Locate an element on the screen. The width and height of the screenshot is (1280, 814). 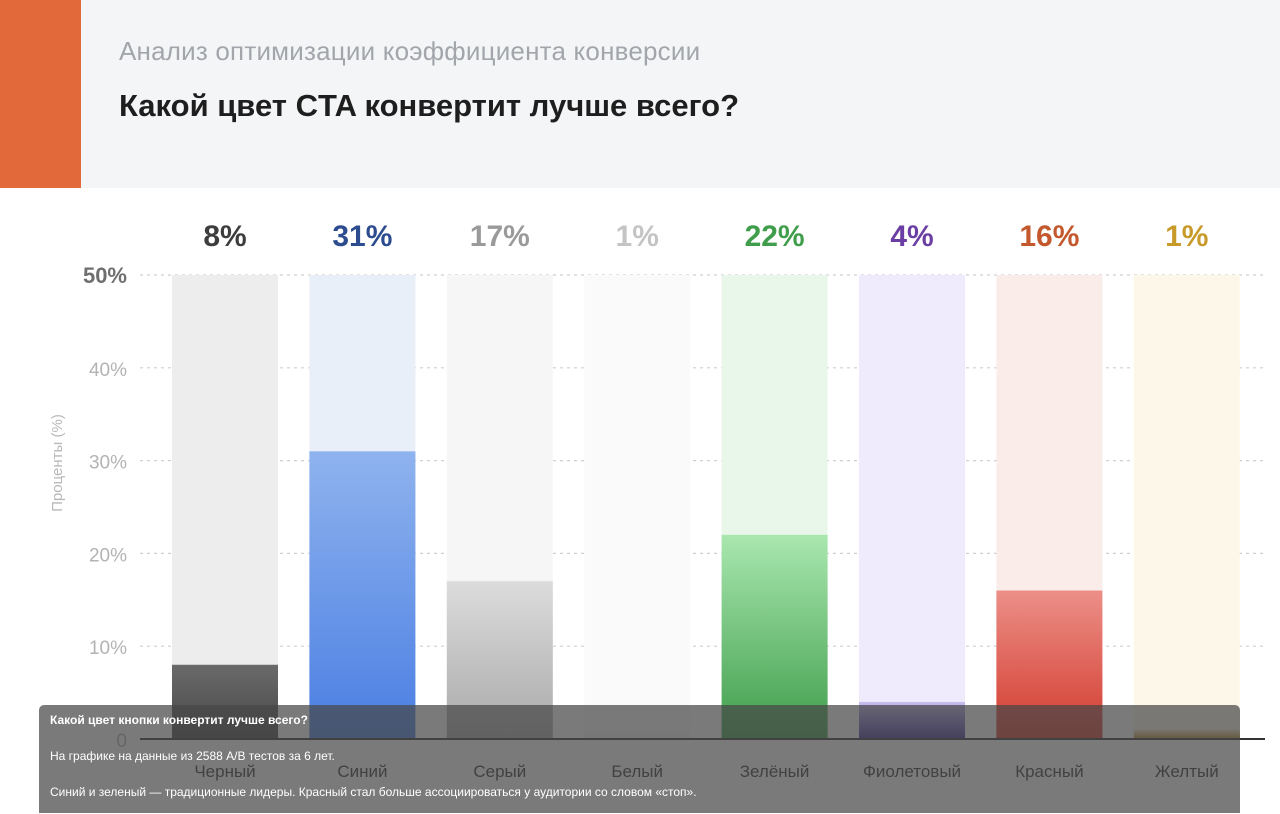
value-label: 17% is located at coordinates (500, 236).